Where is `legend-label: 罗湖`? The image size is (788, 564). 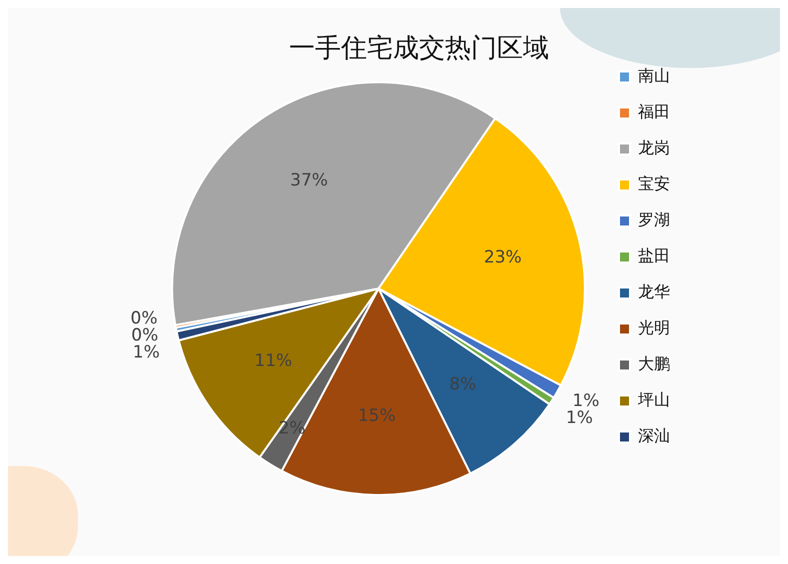
legend-label: 罗湖 is located at coordinates (654, 220).